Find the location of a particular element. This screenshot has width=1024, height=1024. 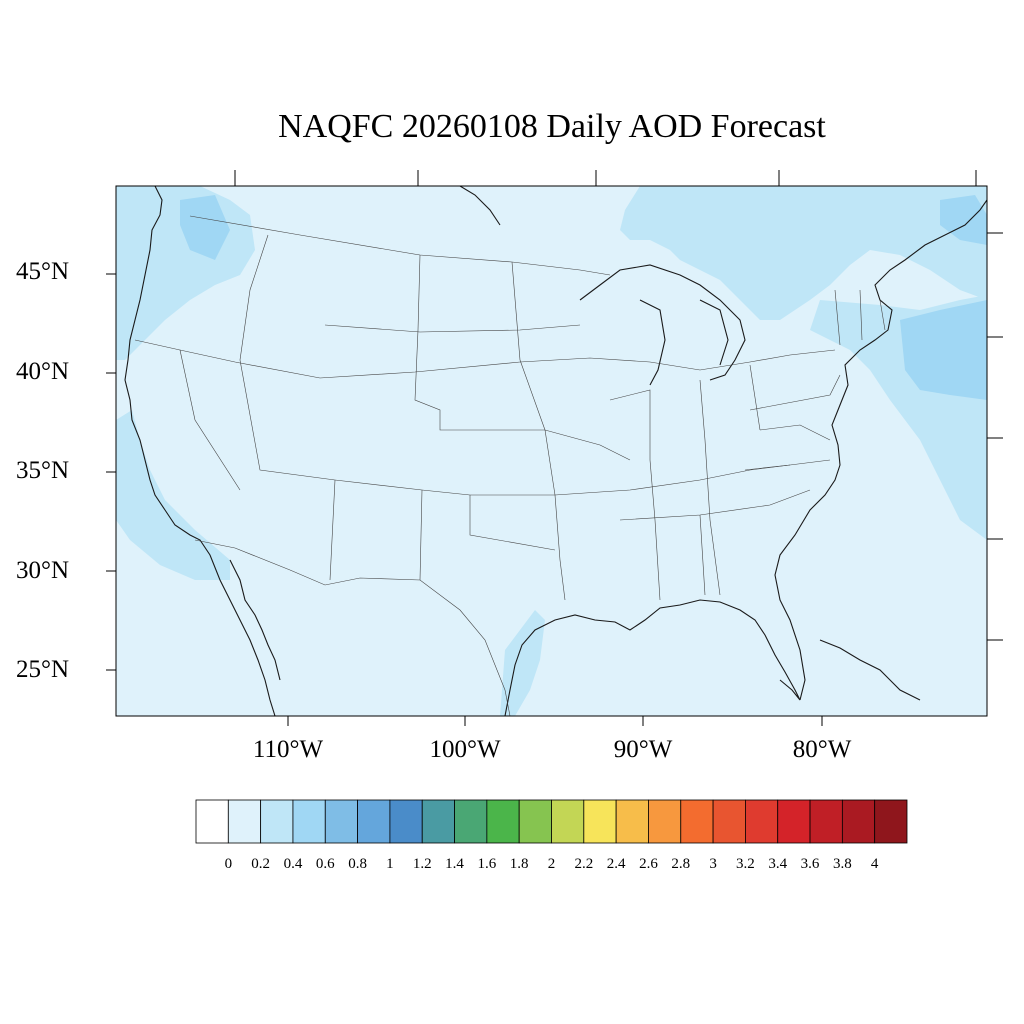

border-ne-ks is located at coordinates (522, 357).